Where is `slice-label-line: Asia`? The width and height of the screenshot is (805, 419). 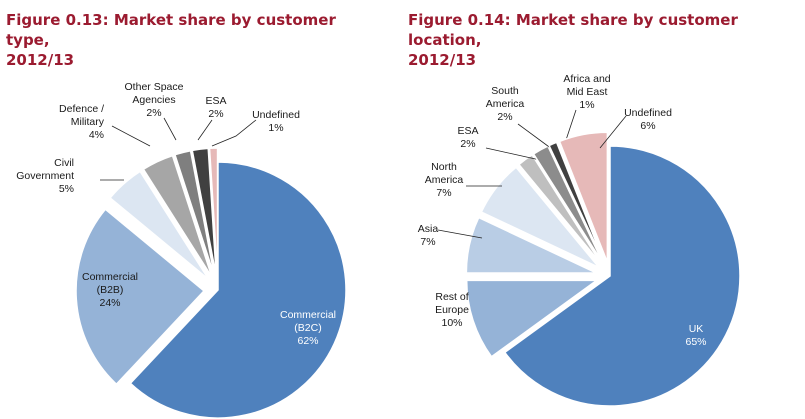 slice-label-line: Asia is located at coordinates (428, 229).